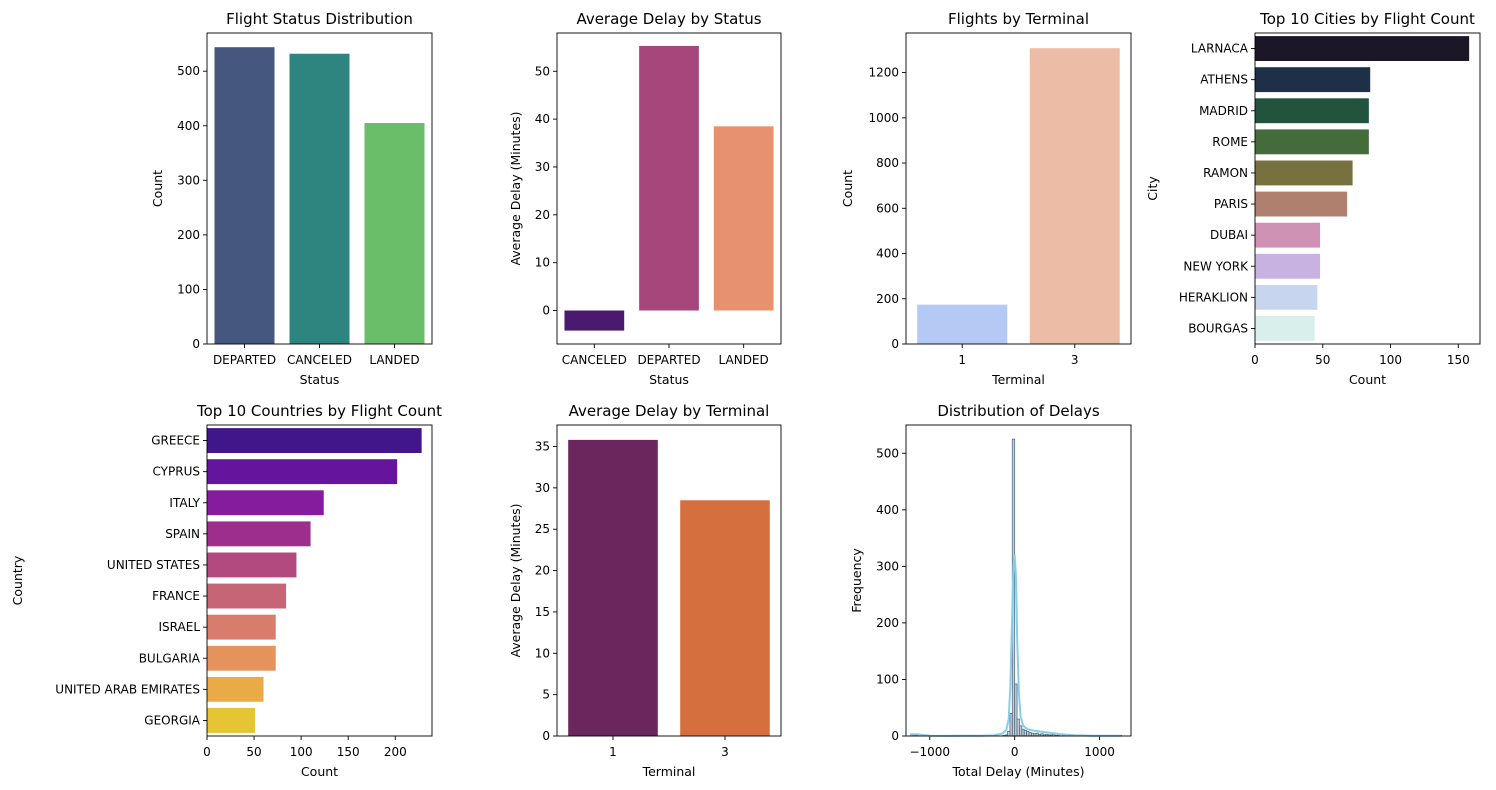 This screenshot has height=790, width=1496. I want to click on chart-title: Average Delay by Status, so click(668, 19).